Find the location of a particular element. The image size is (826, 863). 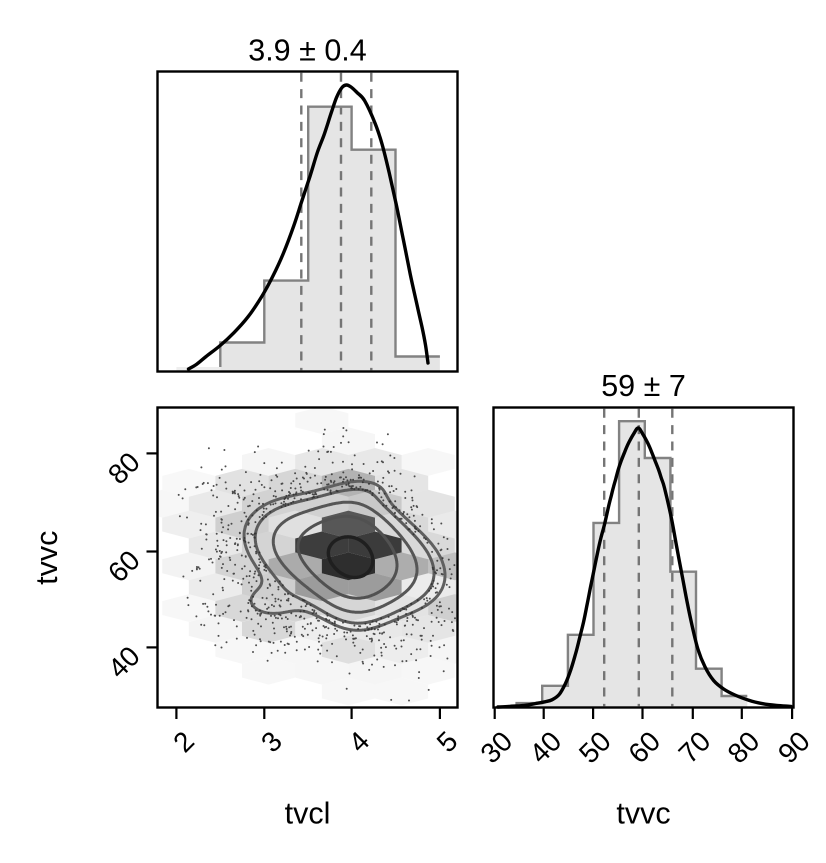

svg-text: 59 ± 7 is located at coordinates (643, 386).